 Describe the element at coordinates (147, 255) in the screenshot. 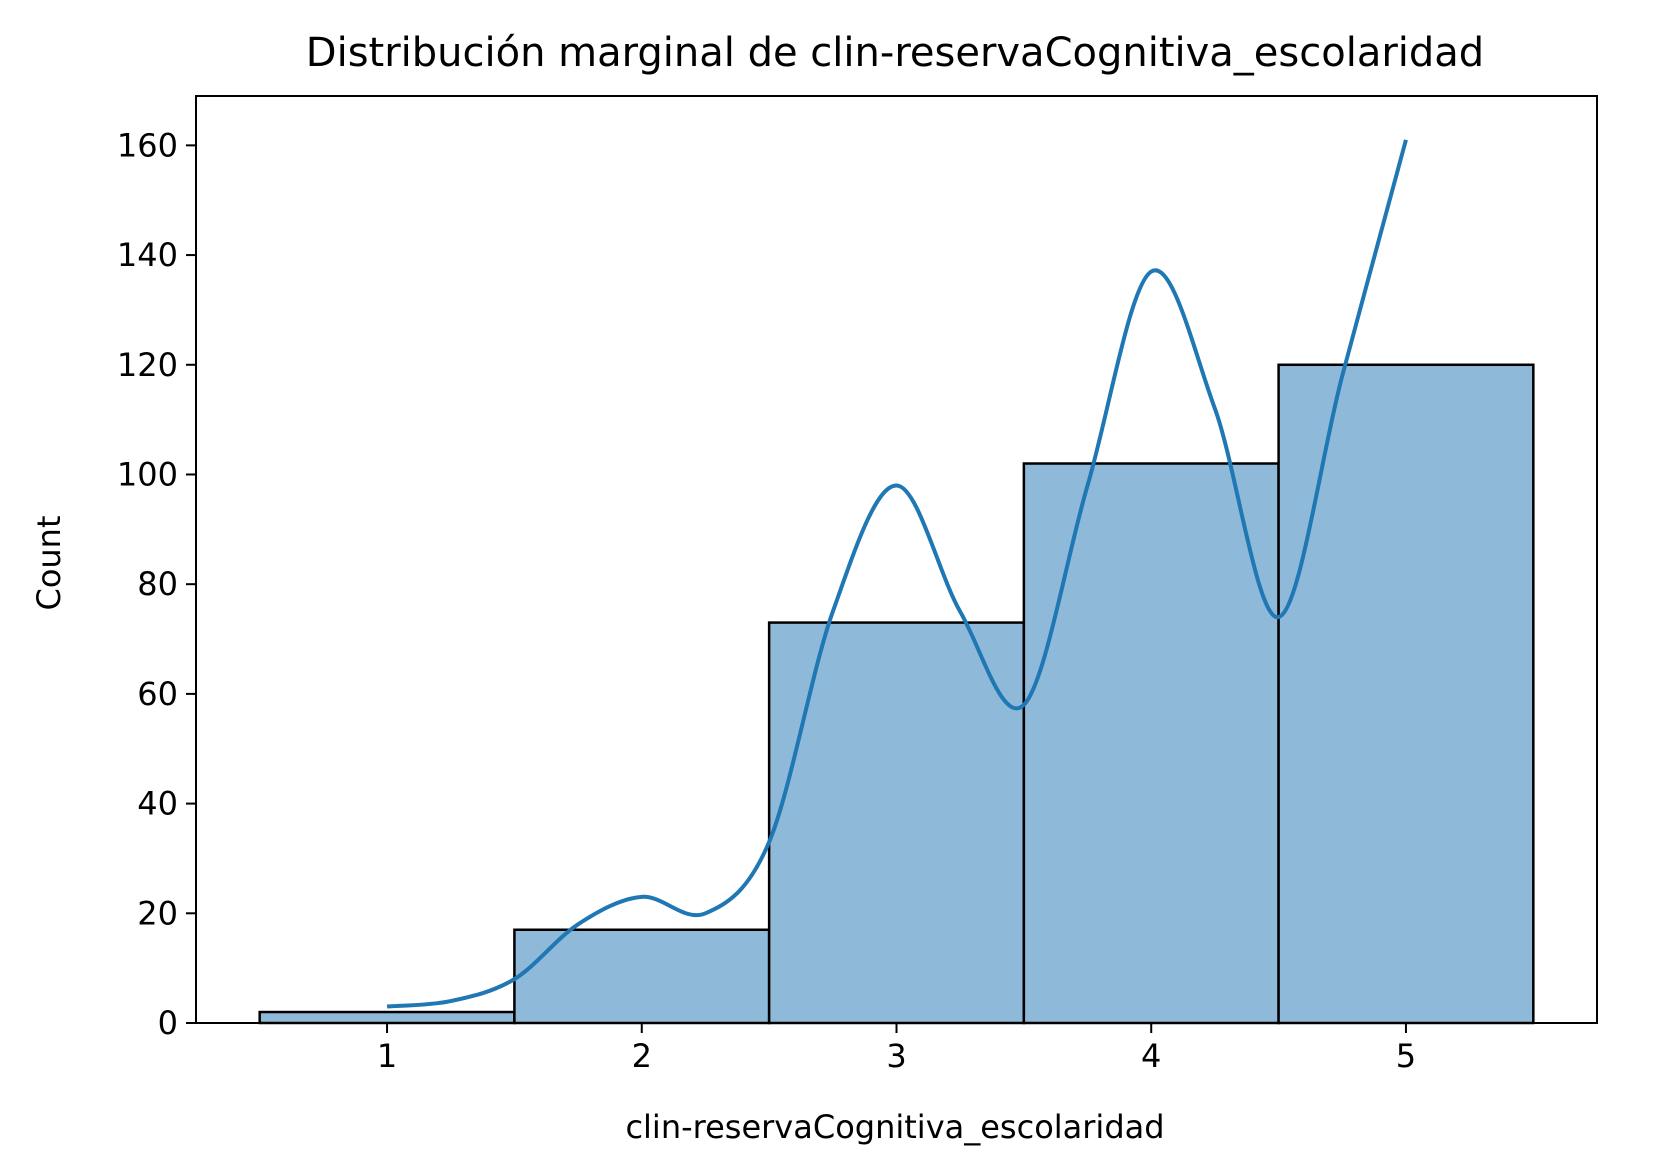

I see `y-tick-label-140: 140` at that location.